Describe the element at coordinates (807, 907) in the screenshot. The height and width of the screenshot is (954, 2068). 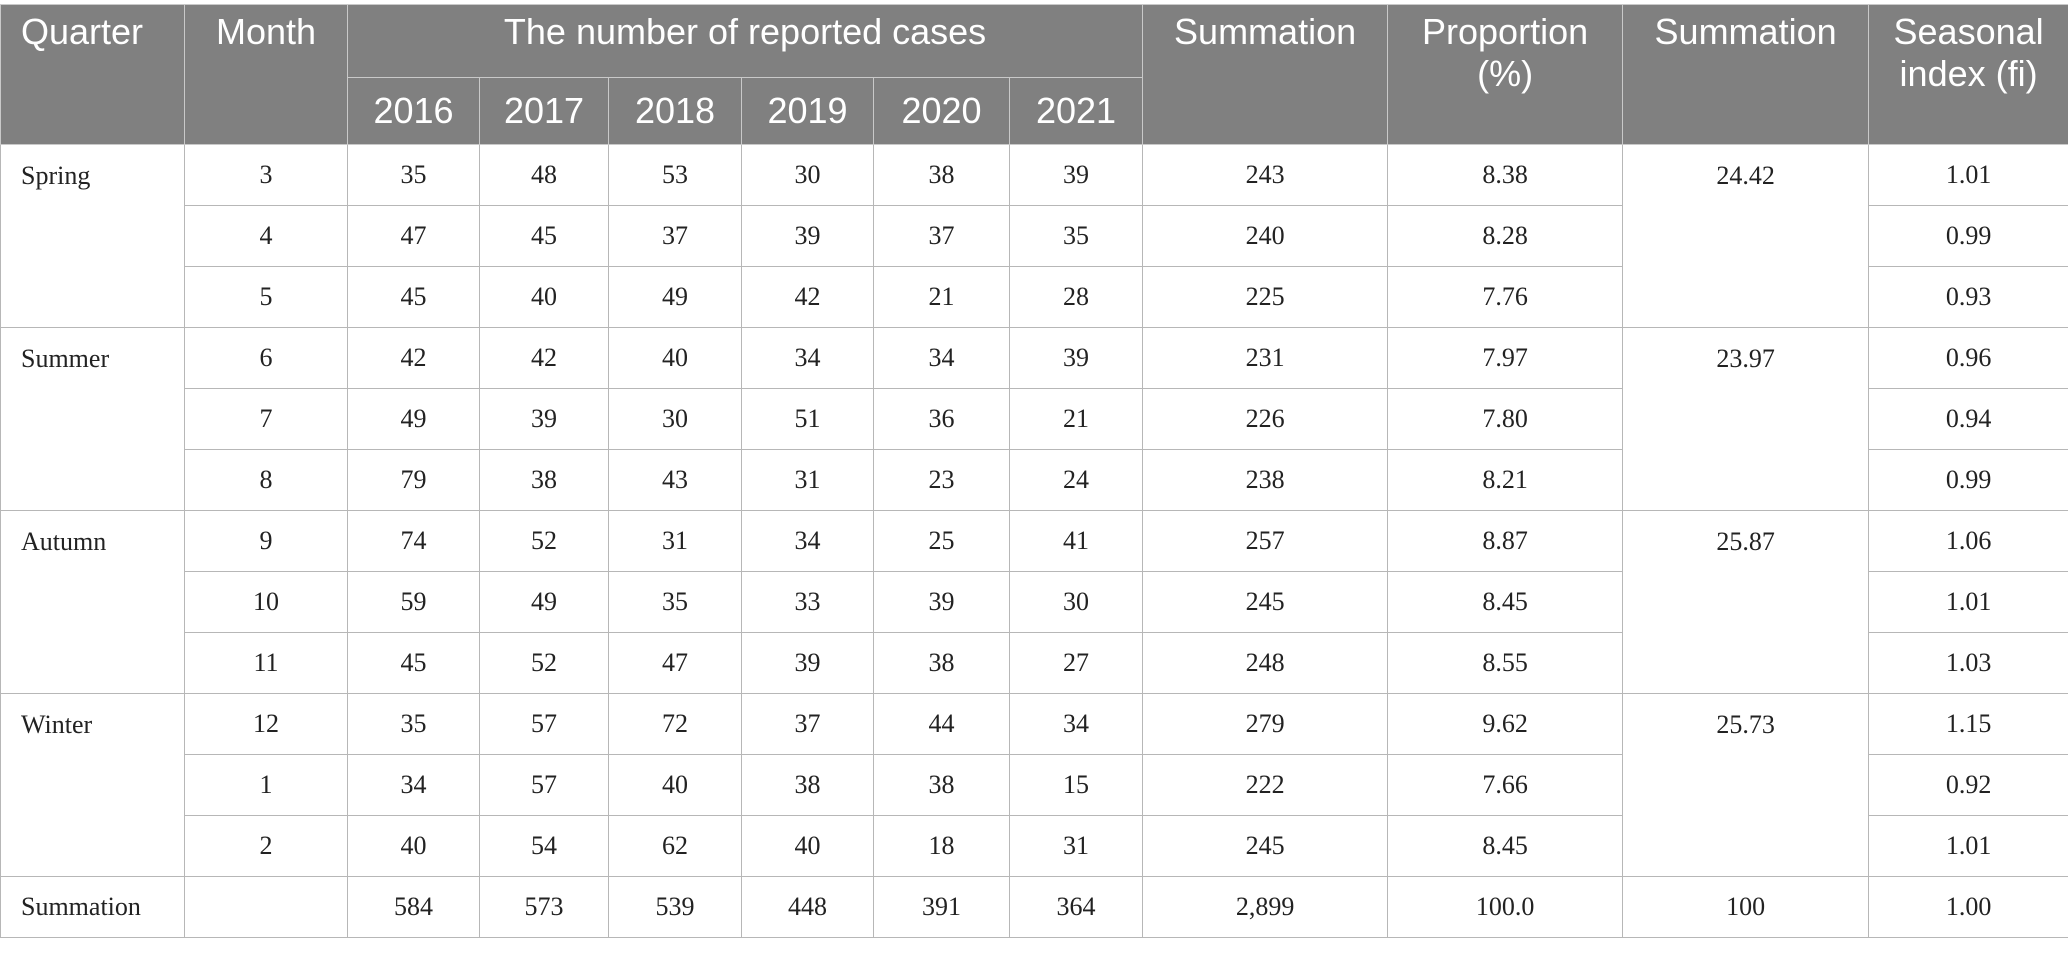
I see `total-case-count-cell: 448` at that location.